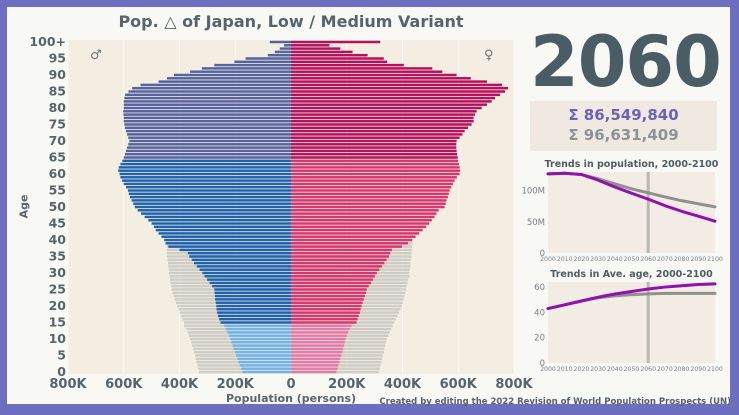  What do you see at coordinates (61, 371) in the screenshot?
I see `y-tick-label: 0` at bounding box center [61, 371].